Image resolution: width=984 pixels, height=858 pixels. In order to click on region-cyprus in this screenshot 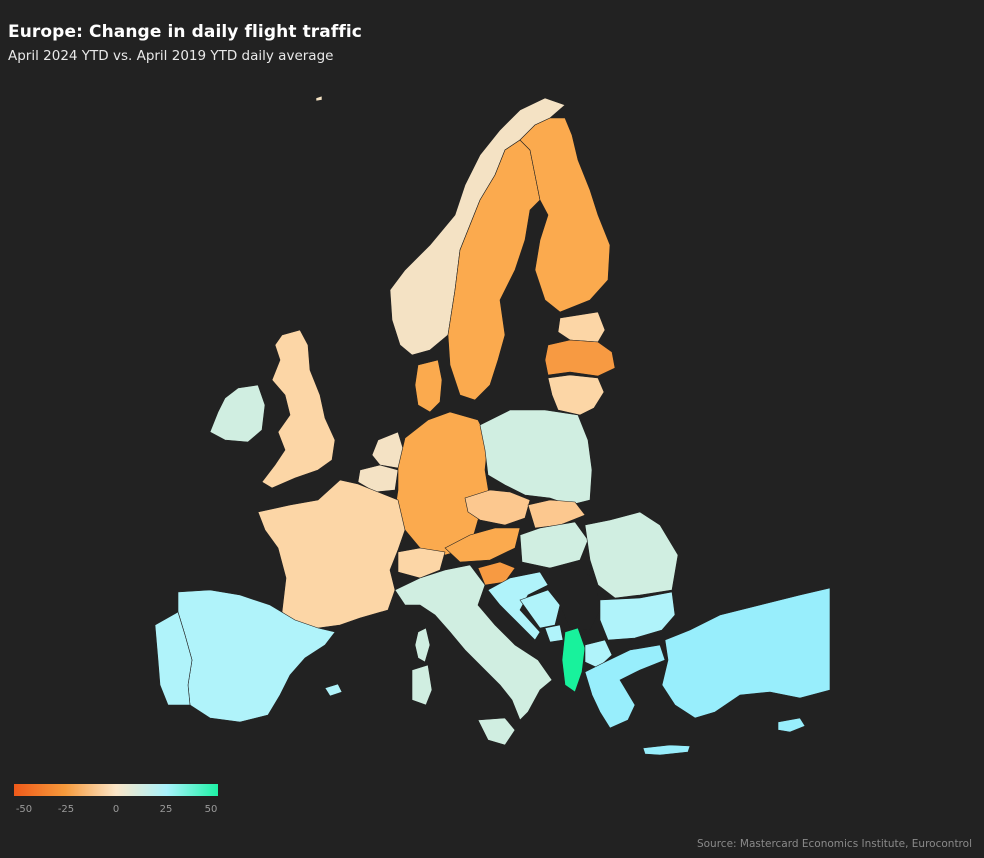, I will do `click(791, 725)`.